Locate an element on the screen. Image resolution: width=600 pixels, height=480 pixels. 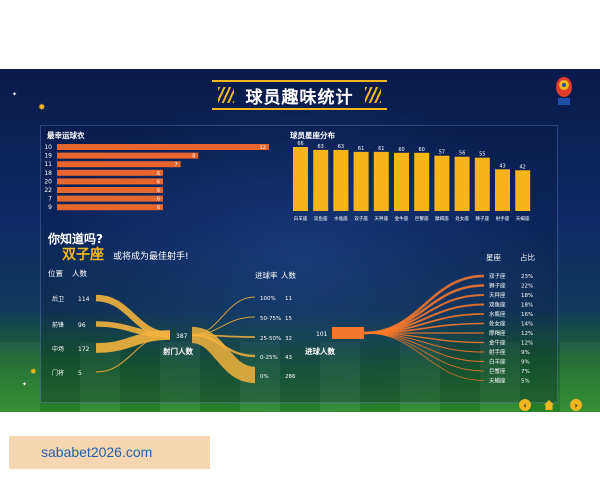
zodiac-share-value: 7% is located at coordinates (525, 372).